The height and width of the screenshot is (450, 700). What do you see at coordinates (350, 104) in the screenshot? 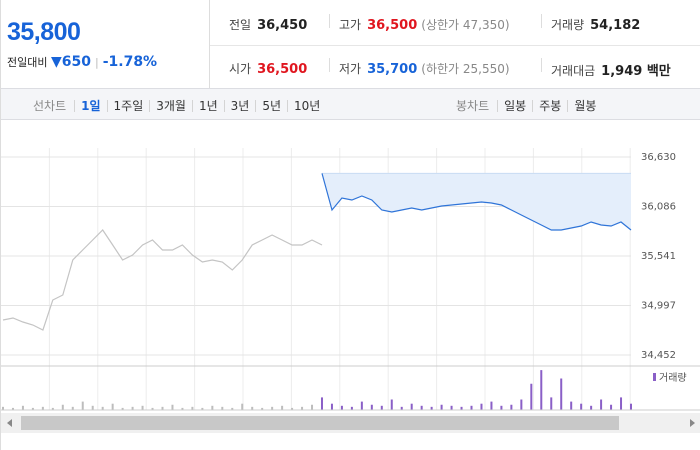
I see `tab-bar: 선차트 1일 1주일 3개월 1년 3년 5년 10년 봉차트 일봉 주봉 월봉` at bounding box center [350, 104].